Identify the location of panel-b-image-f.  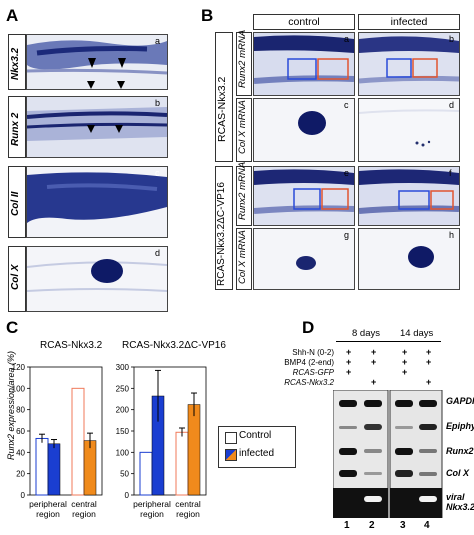
(409, 196).